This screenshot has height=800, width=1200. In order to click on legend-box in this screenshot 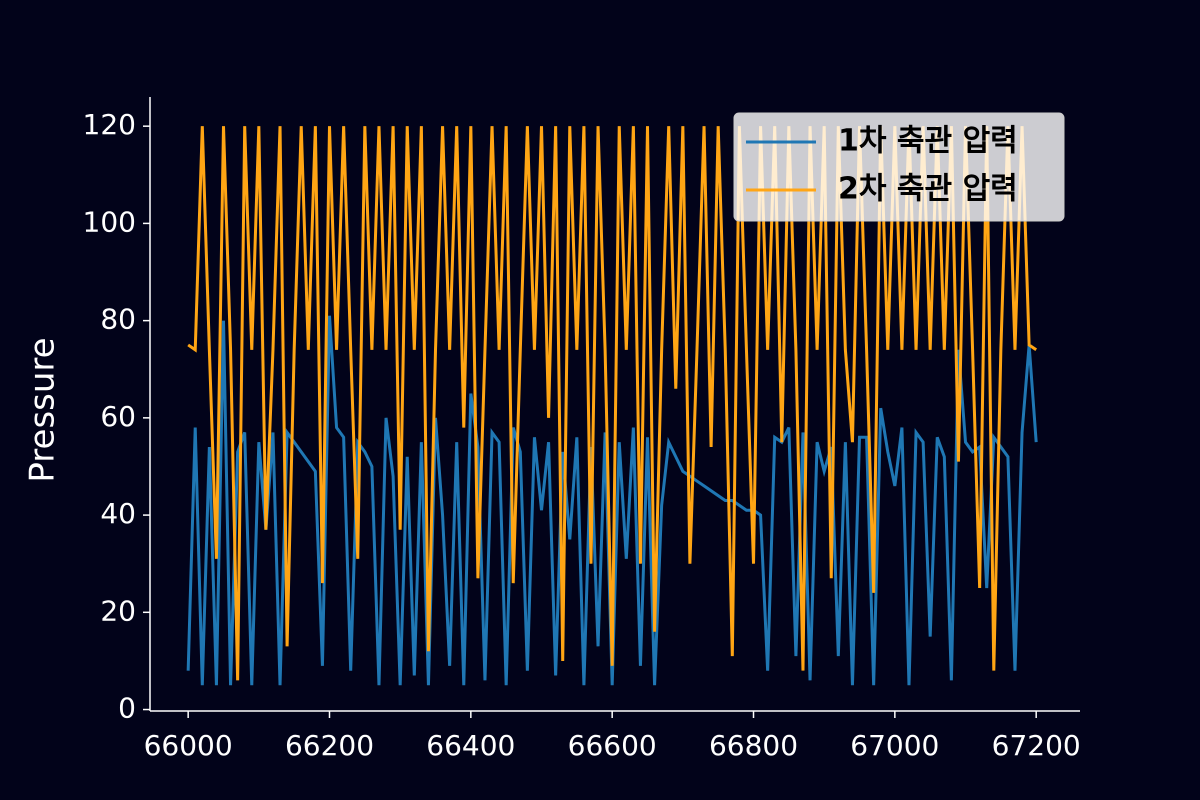, I will do `click(899, 167)`.